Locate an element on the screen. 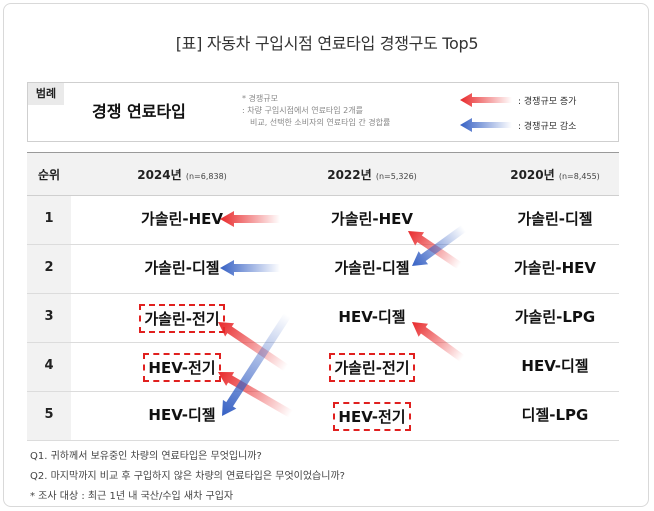 The image size is (654, 511). cell-2024: HEV-디젤 is located at coordinates (182, 414).